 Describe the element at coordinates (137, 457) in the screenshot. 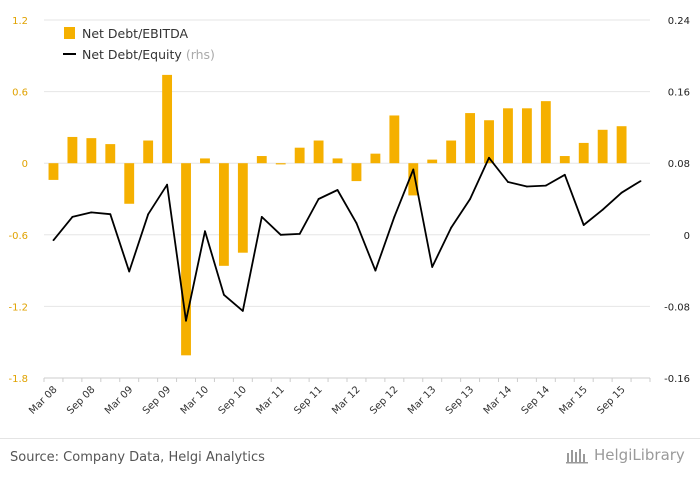

I see `source-note: Source: Company Data, Helgi Analytics` at that location.